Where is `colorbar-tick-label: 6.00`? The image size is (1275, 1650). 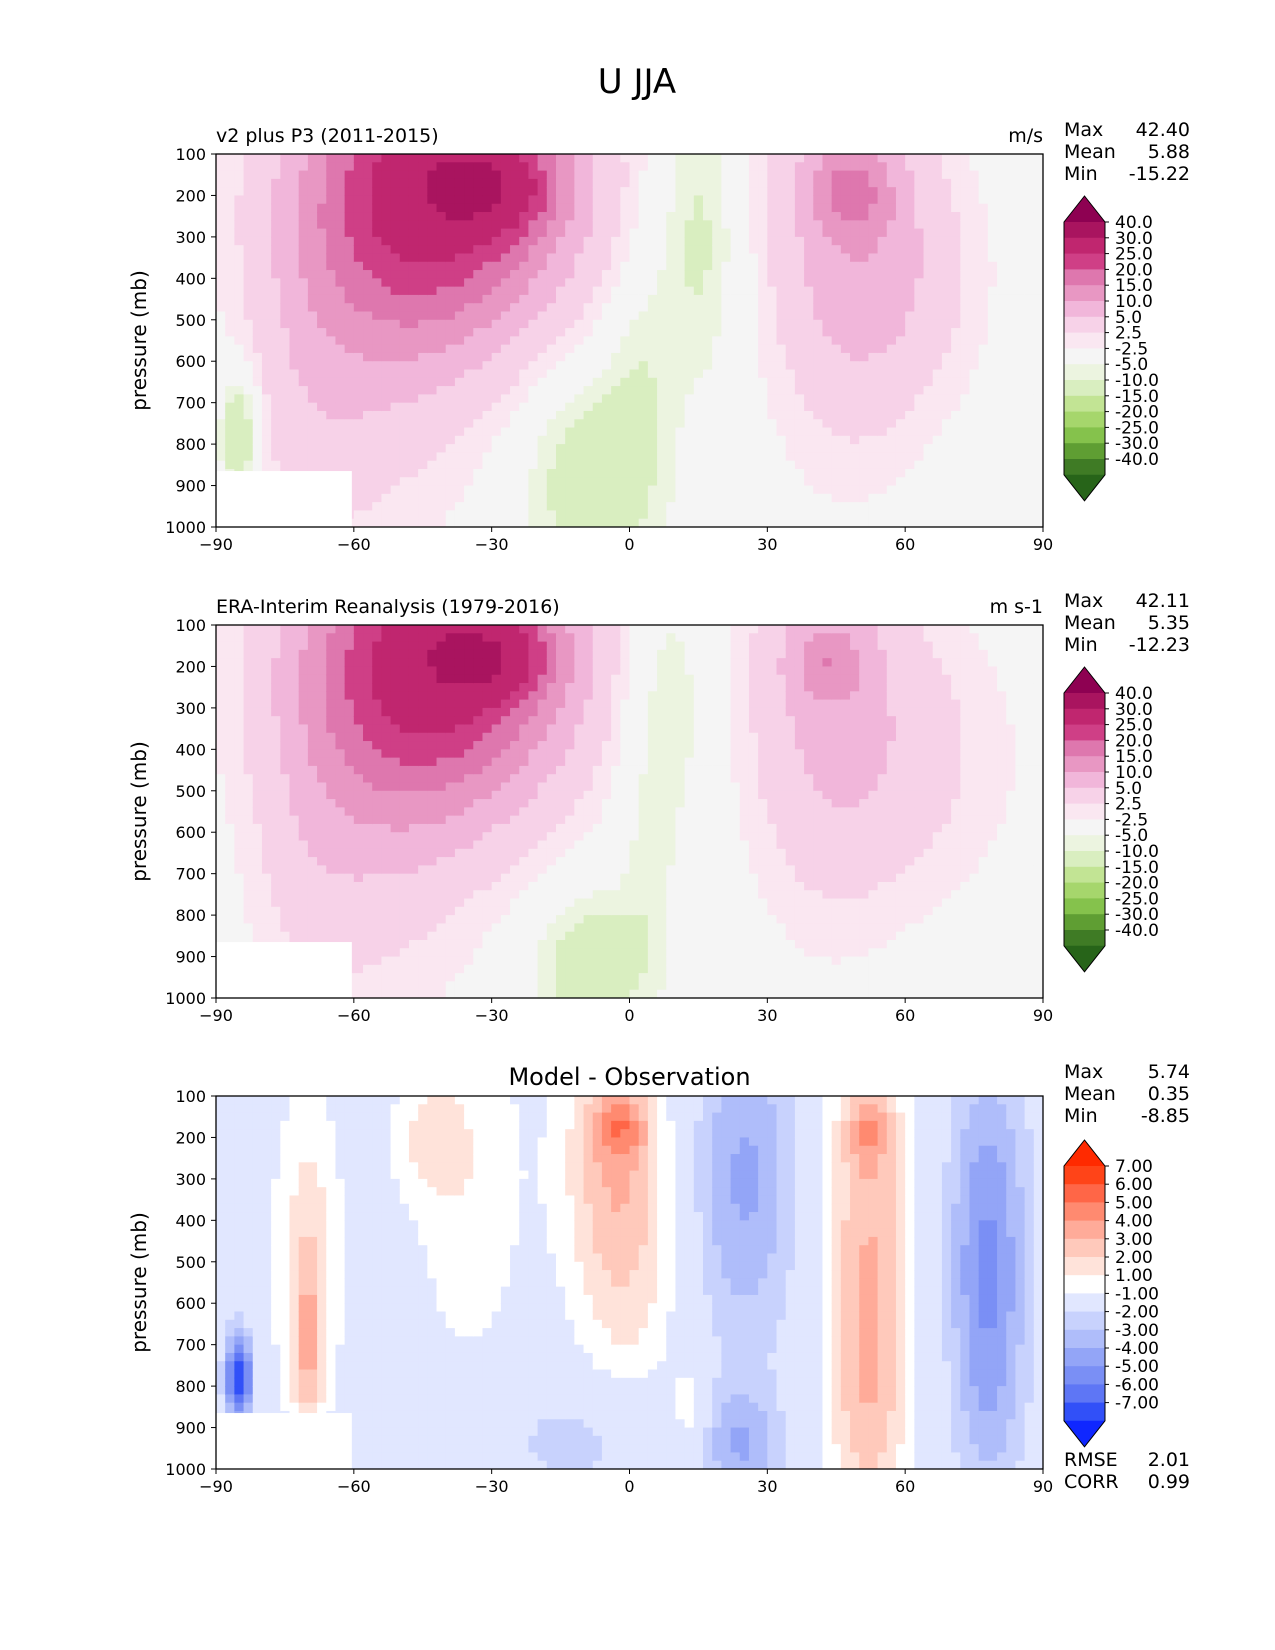
colorbar-tick-label: 6.00 is located at coordinates (1134, 1185).